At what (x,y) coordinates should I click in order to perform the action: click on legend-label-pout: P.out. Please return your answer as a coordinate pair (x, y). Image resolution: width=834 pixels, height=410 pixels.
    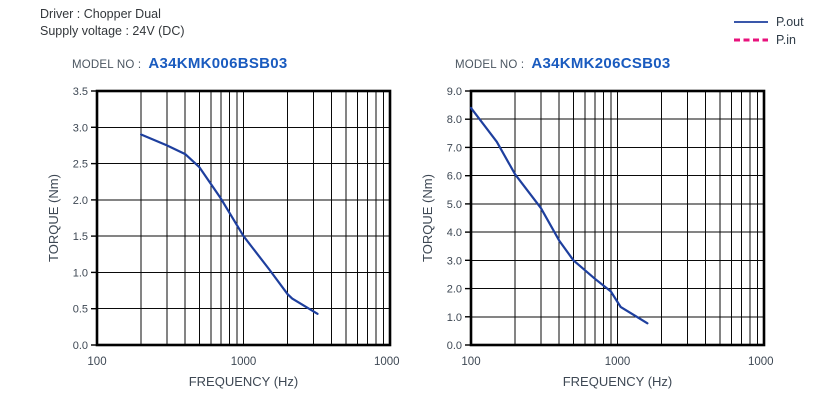
    Looking at the image, I should click on (790, 21).